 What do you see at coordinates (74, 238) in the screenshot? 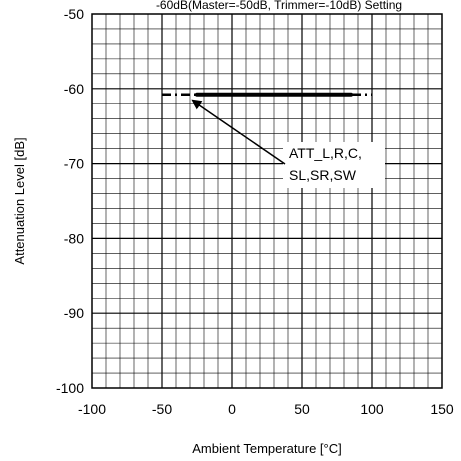
I see `y-tick-label: -80` at bounding box center [74, 238].